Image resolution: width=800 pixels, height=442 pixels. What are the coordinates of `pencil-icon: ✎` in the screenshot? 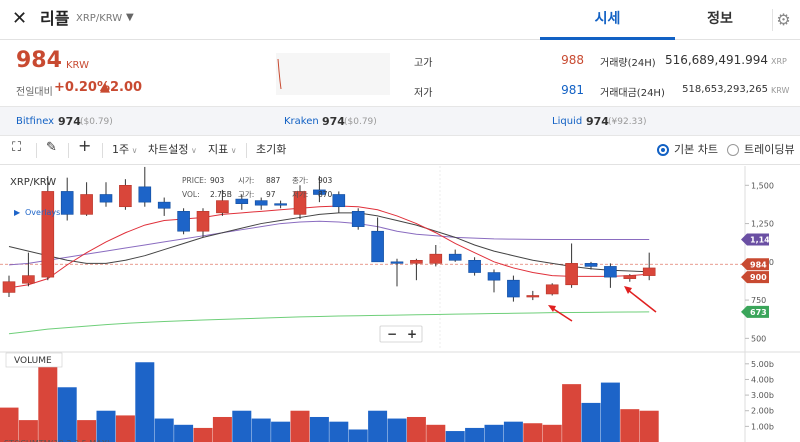 It's located at (51, 147).